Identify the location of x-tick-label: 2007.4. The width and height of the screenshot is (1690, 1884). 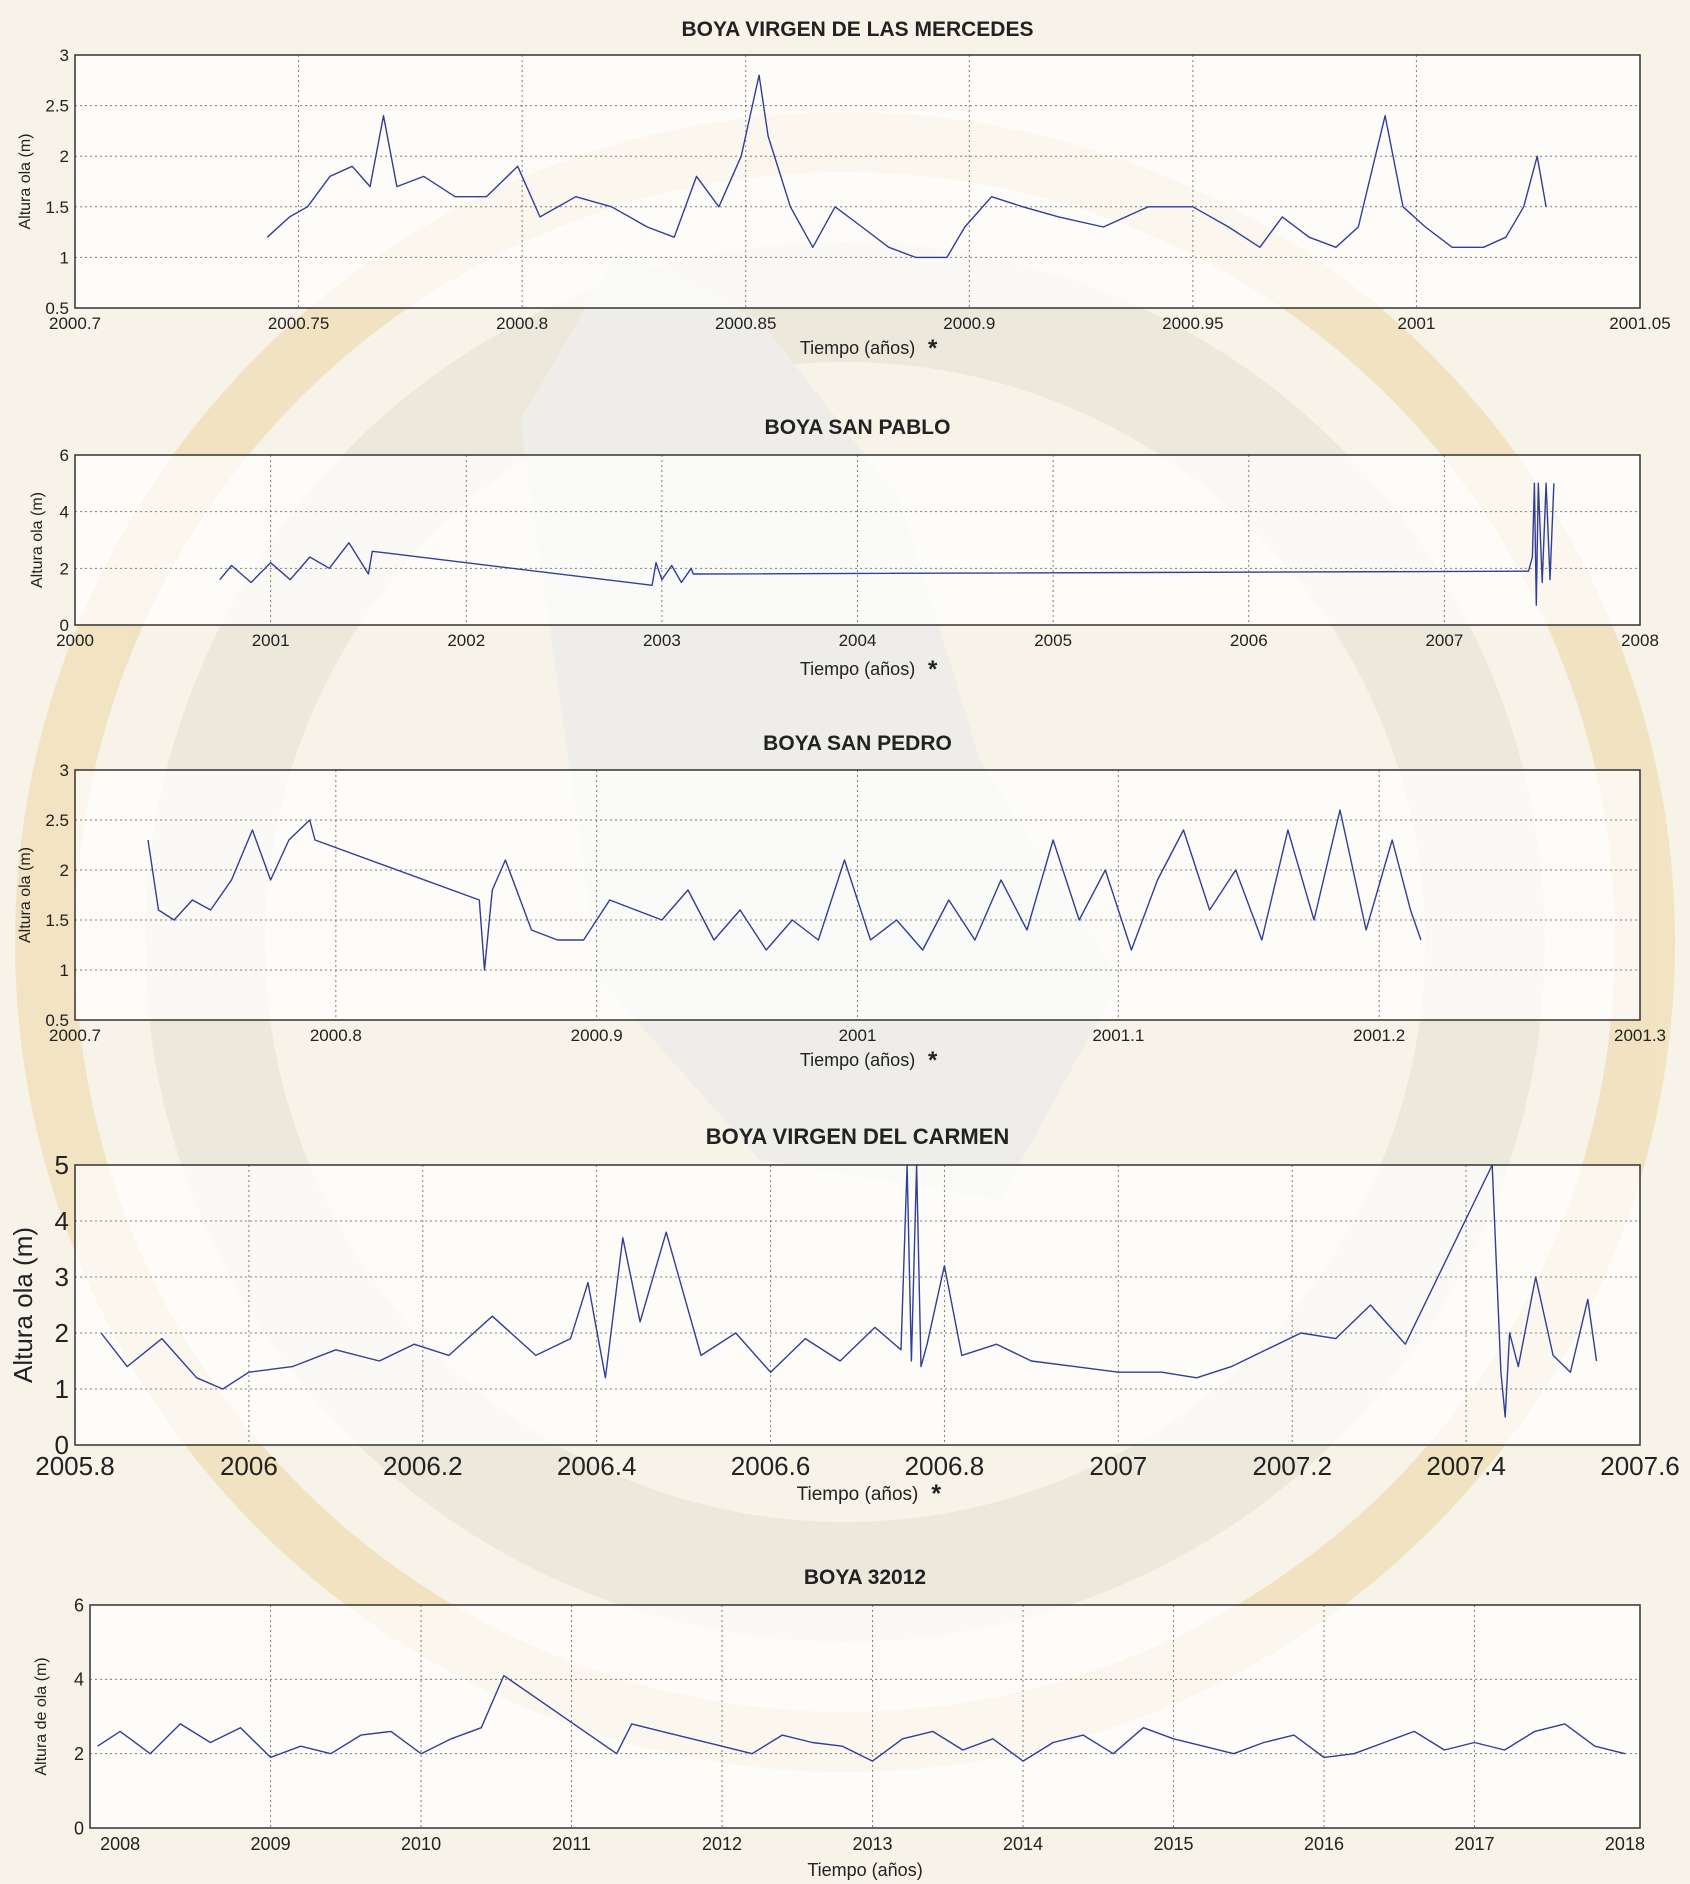
(1466, 1466).